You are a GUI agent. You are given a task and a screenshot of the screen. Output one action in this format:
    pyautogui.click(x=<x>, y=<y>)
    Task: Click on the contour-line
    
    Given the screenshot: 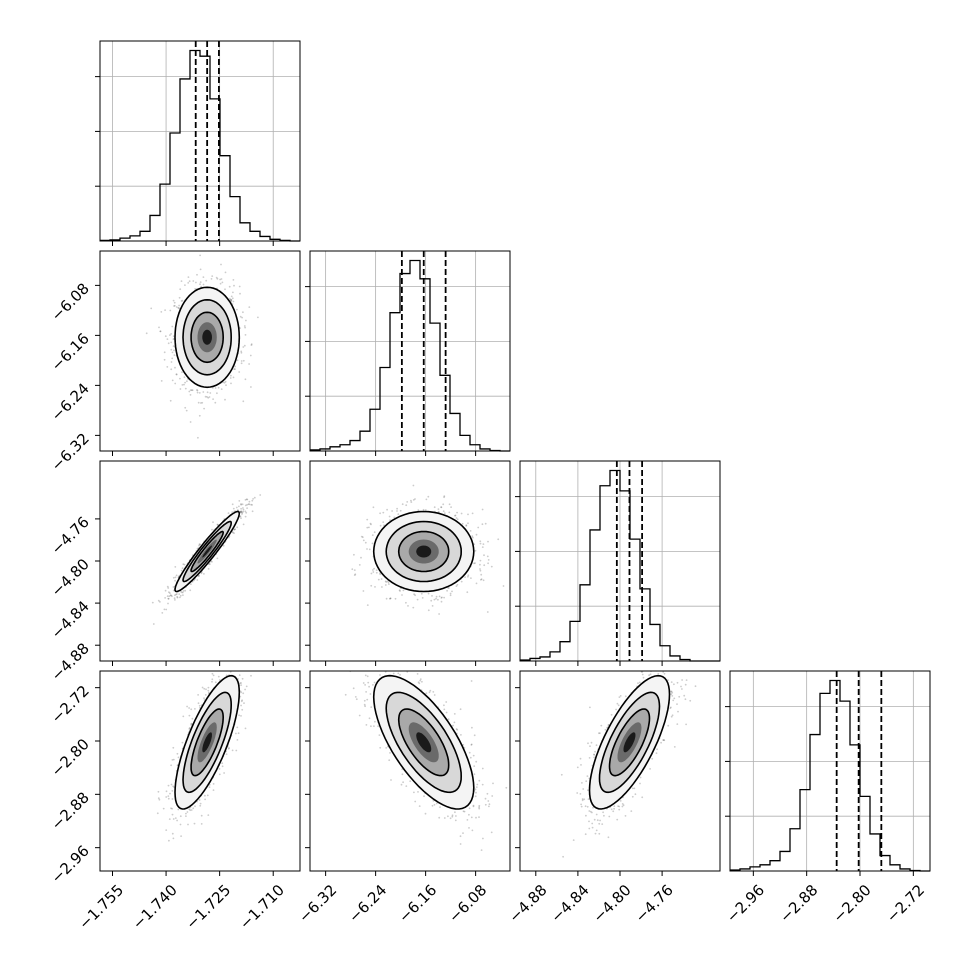 What is the action you would take?
    pyautogui.click(x=423, y=551)
    